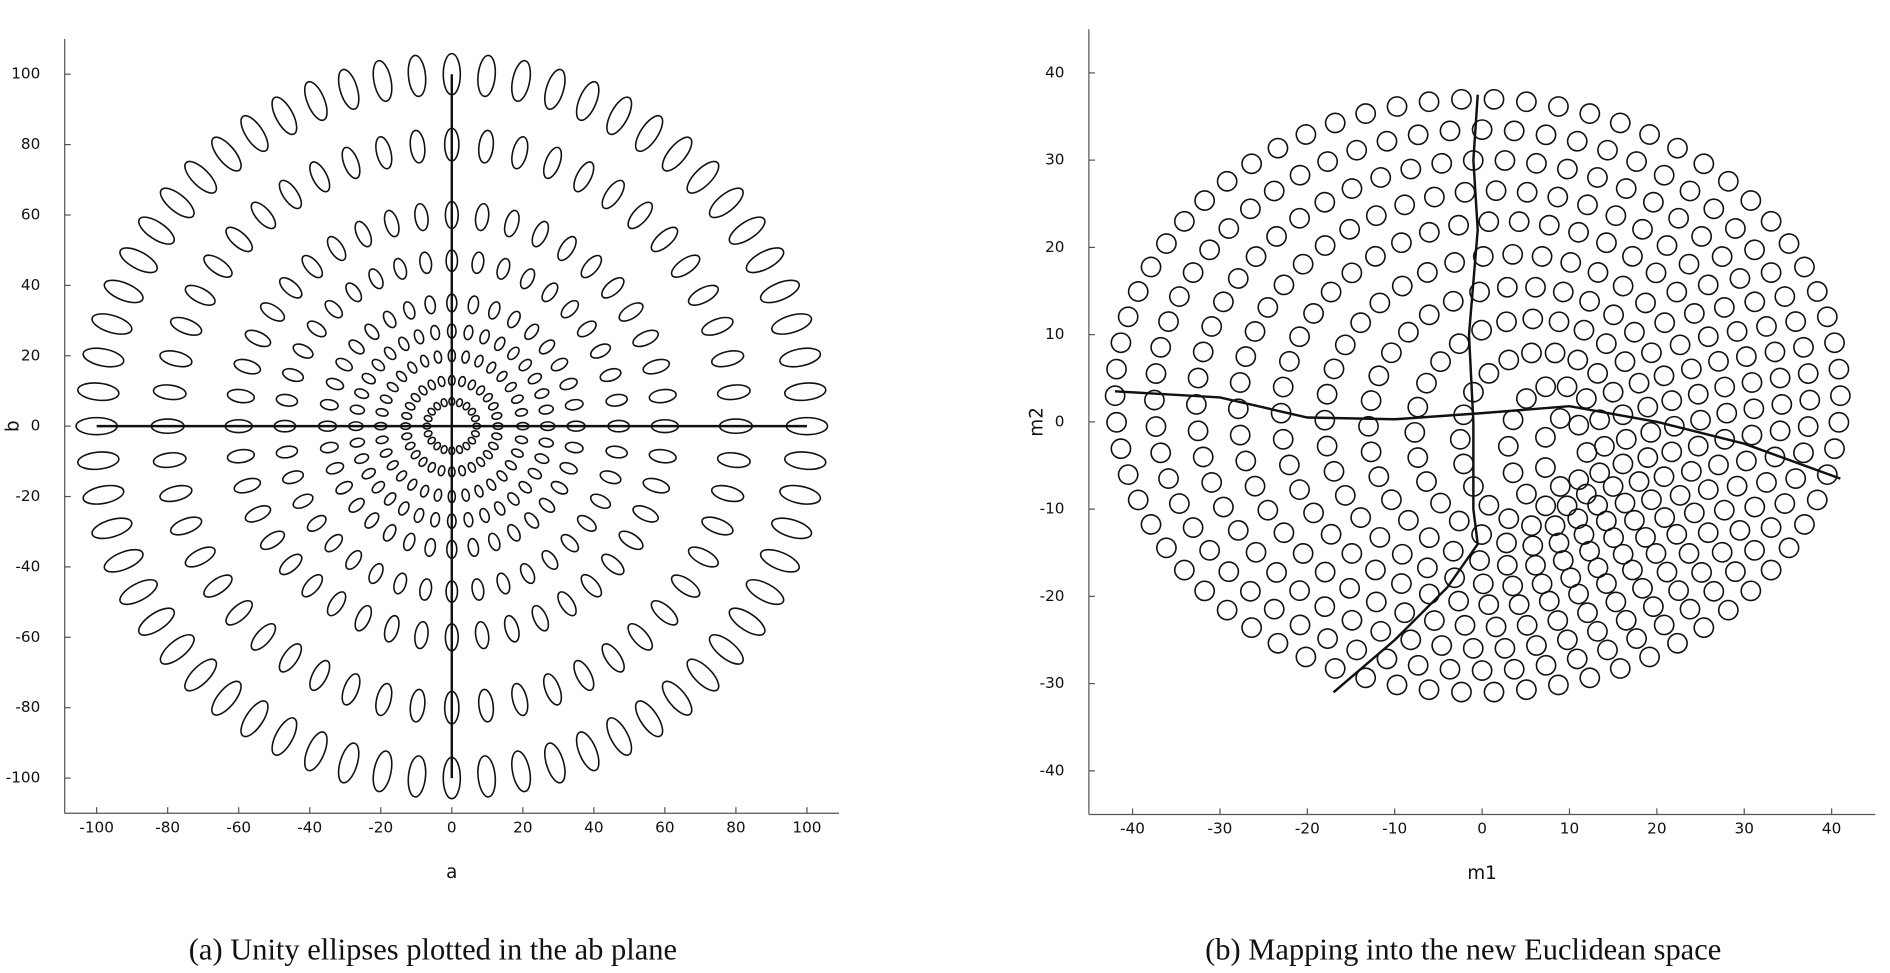  I want to click on y-tick-label: 20, so click(30, 355).